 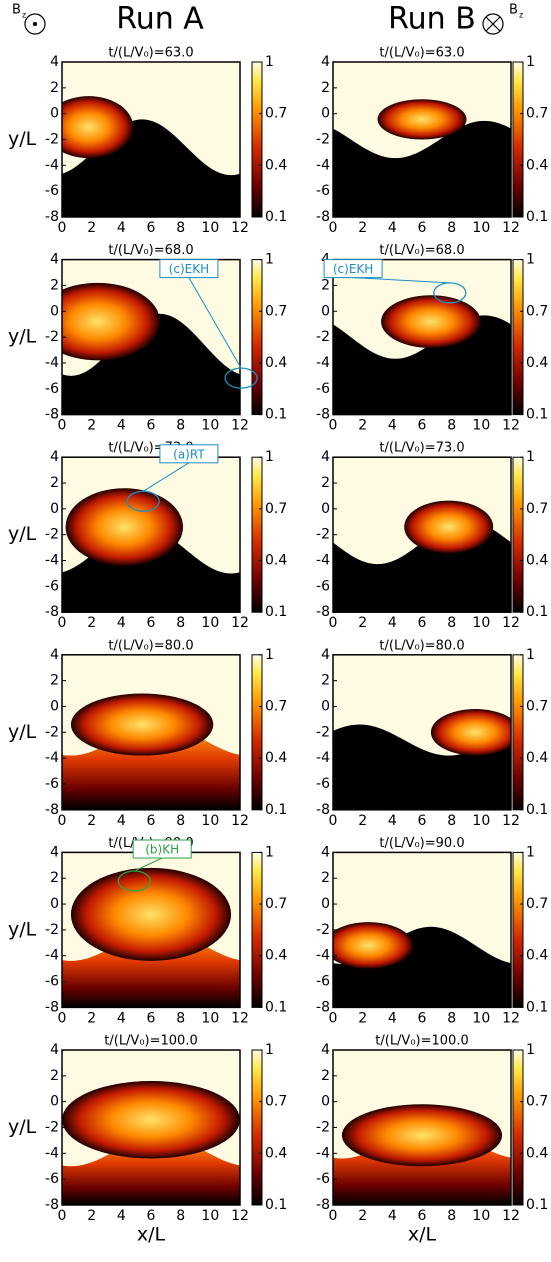 What do you see at coordinates (150, 1041) in the screenshot?
I see `panel-time: t/(L/V₀)=100.0` at bounding box center [150, 1041].